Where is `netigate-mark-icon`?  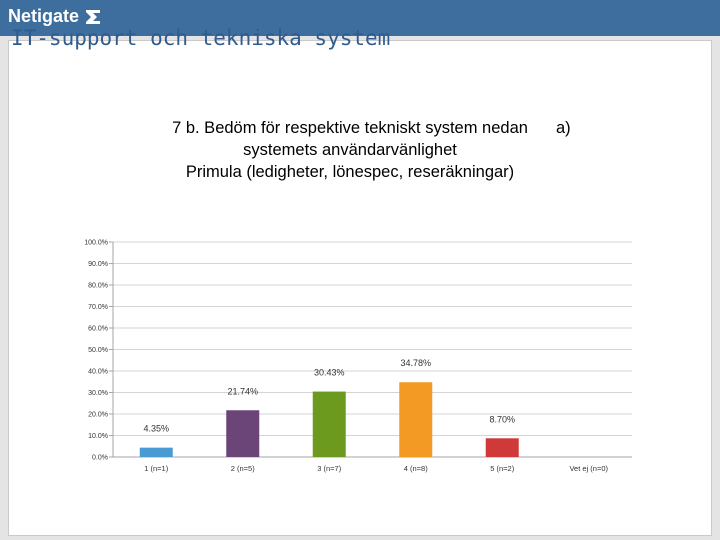
netigate-mark-icon is located at coordinates (93, 16).